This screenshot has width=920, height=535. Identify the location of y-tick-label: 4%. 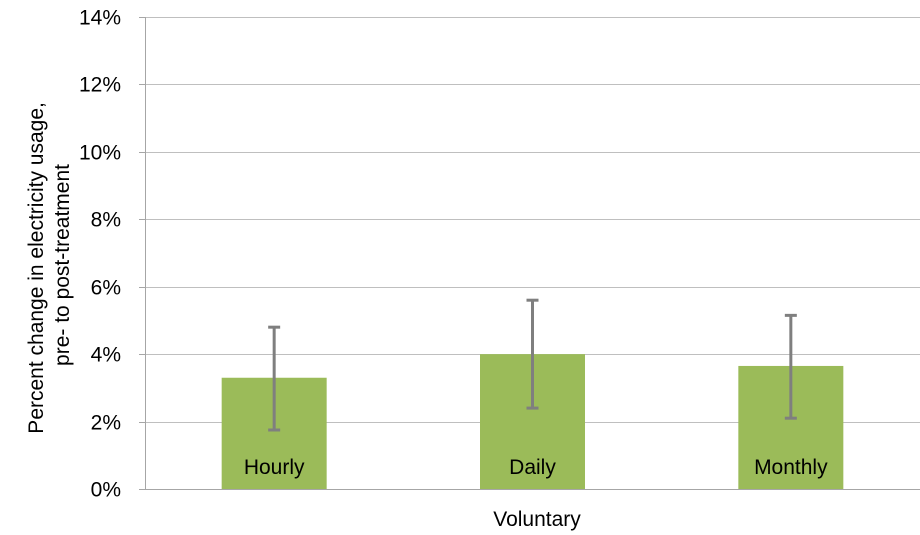
(106, 355).